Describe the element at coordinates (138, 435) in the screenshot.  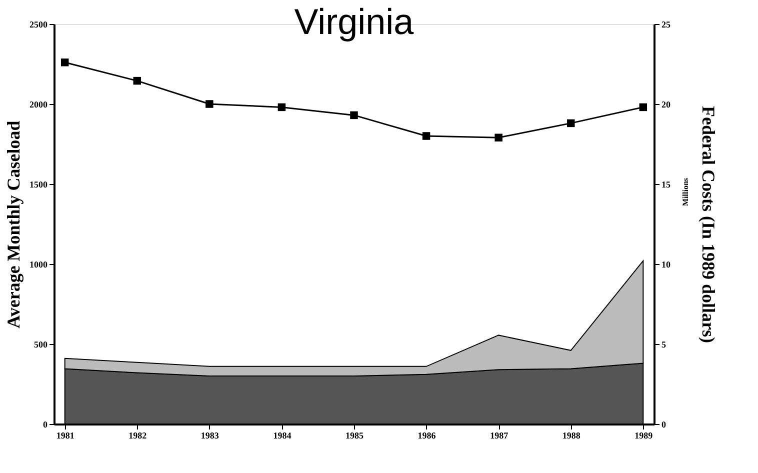
I see `x-tick-label: 1982` at that location.